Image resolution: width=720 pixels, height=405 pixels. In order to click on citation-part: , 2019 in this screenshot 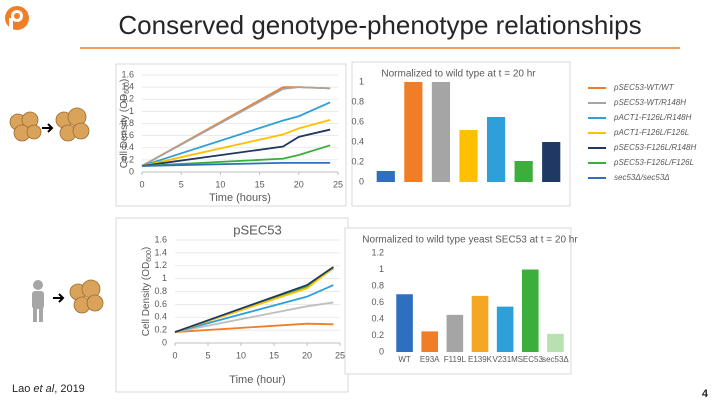, I will do `click(69, 389)`.